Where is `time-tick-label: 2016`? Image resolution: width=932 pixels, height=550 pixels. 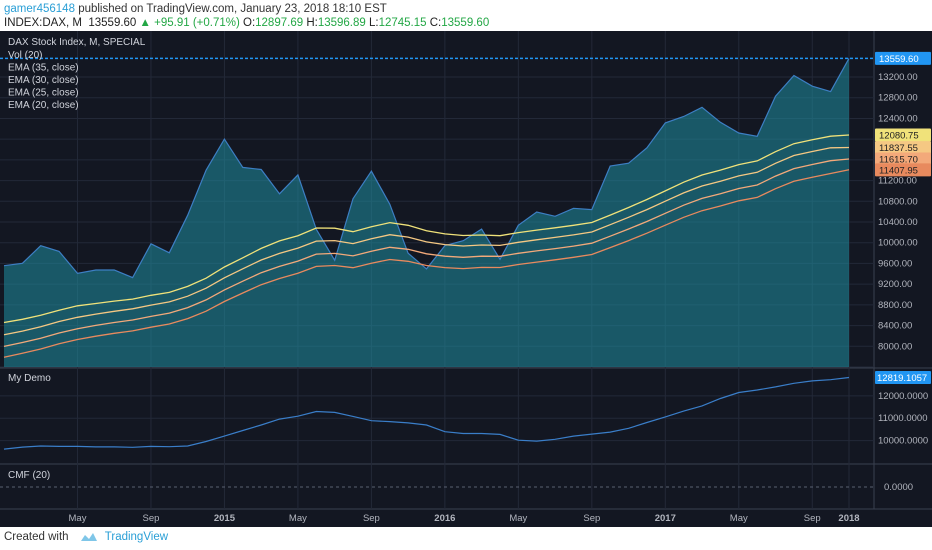 time-tick-label: 2016 is located at coordinates (444, 518).